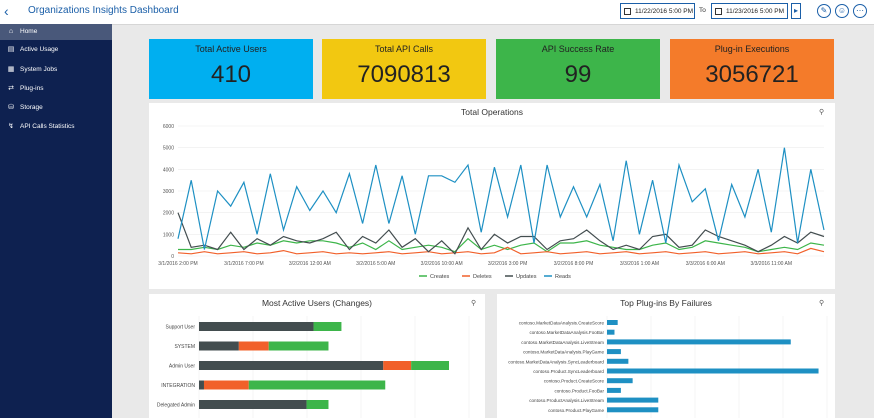 The height and width of the screenshot is (418, 874). I want to click on kpi-total-api-calls: Total API Calls 7090813, so click(404, 69).